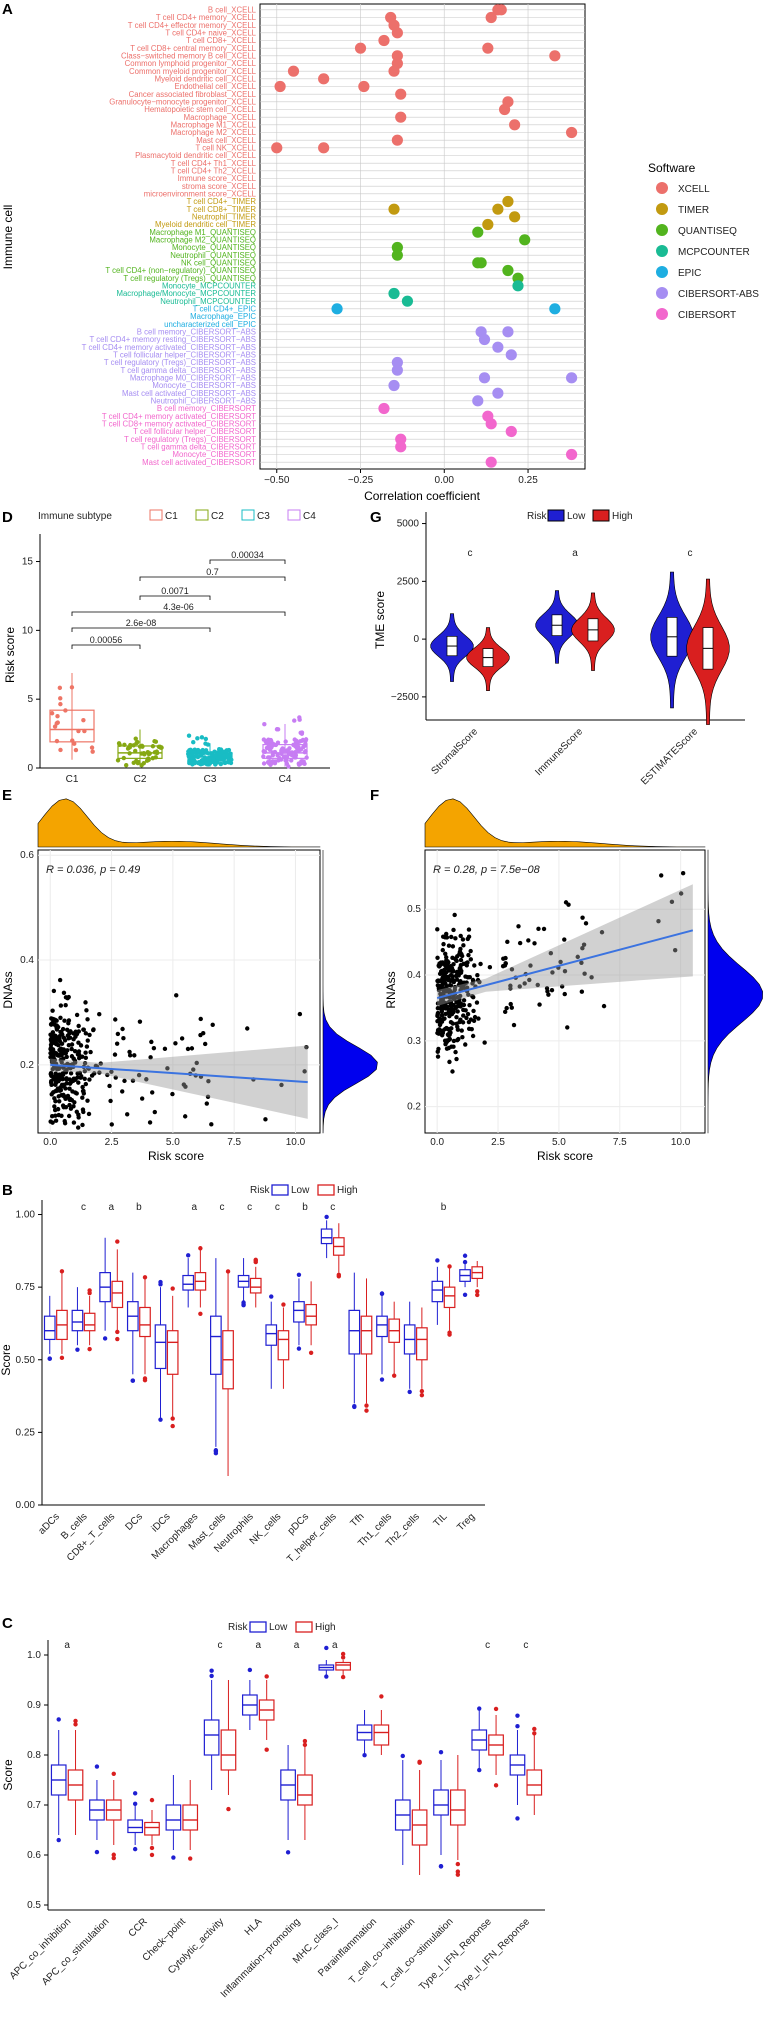 The height and width of the screenshot is (2040, 771). I want to click on panel-a-legend-label: EPIC, so click(689, 273).